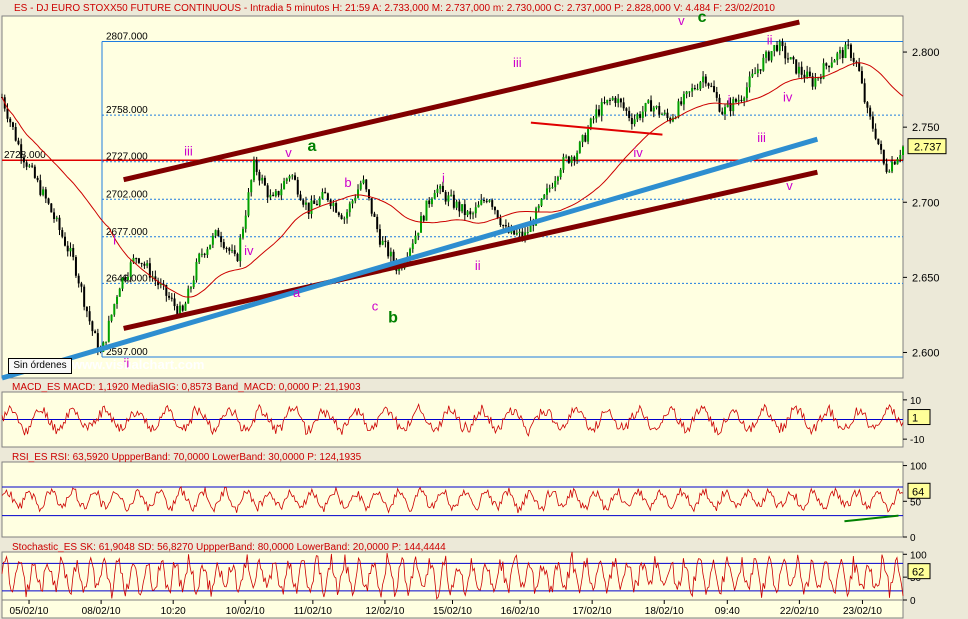 The width and height of the screenshot is (968, 619). What do you see at coordinates (871, 518) in the screenshot?
I see `rsi-divergence-line` at bounding box center [871, 518].